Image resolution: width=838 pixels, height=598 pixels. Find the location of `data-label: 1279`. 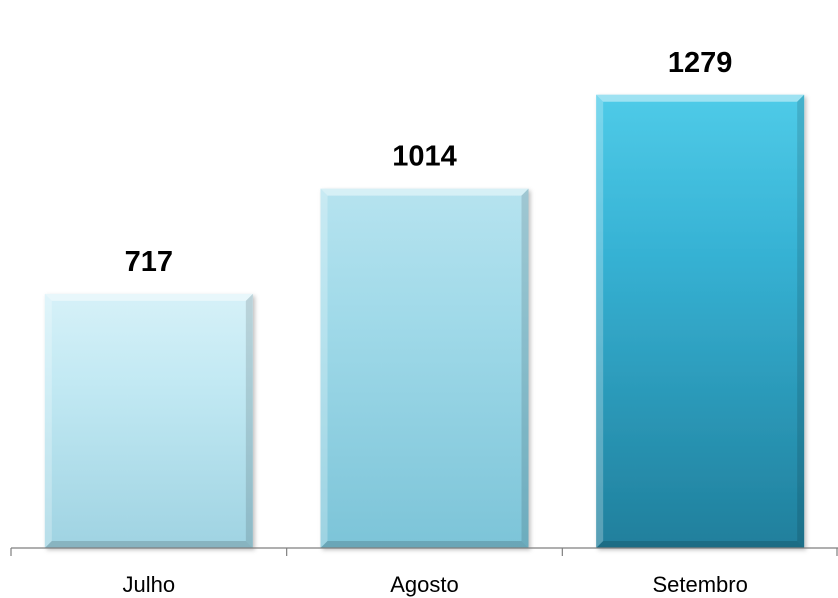

data-label: 1279 is located at coordinates (700, 63).